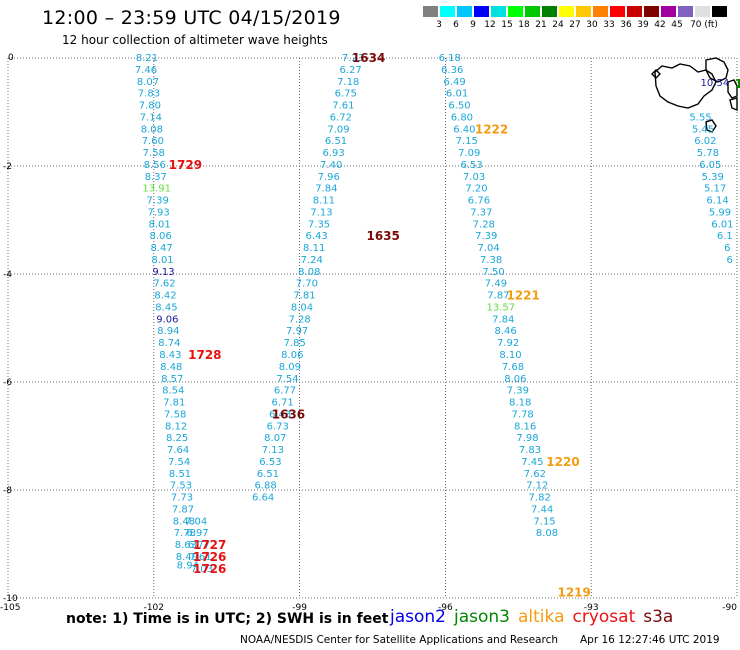  What do you see at coordinates (459, 106) in the screenshot?
I see `wave-height-value: 6.50` at bounding box center [459, 106].